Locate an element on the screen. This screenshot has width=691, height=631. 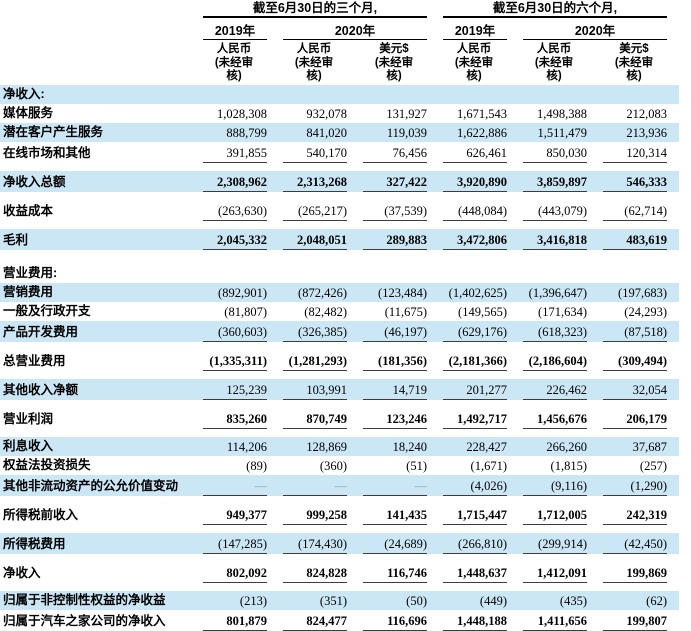
cell-value: (263,630) is located at coordinates (235, 212).